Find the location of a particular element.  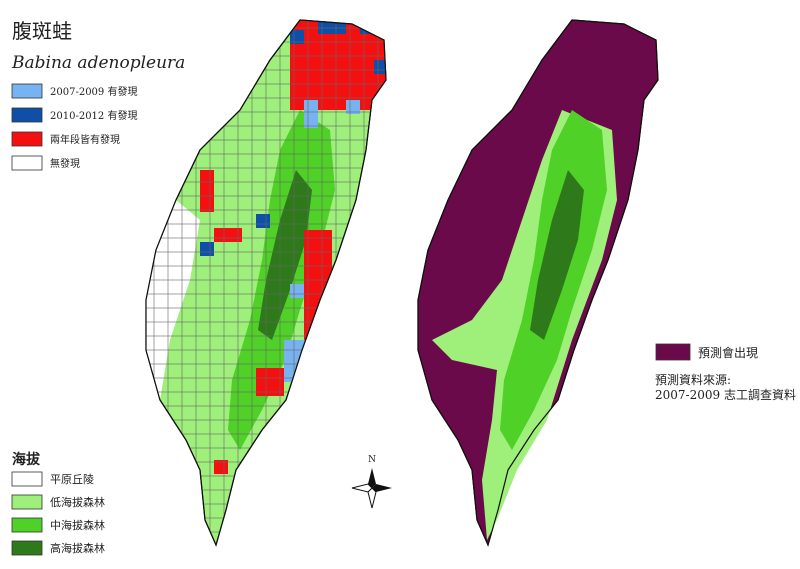

legend-label: 低海拔森林 is located at coordinates (77, 502).